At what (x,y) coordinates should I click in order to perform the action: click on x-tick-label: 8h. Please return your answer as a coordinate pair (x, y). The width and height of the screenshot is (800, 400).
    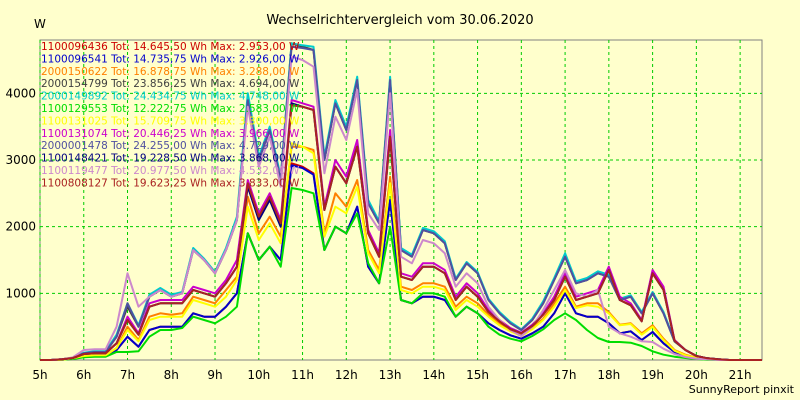
    Looking at the image, I should click on (171, 375).